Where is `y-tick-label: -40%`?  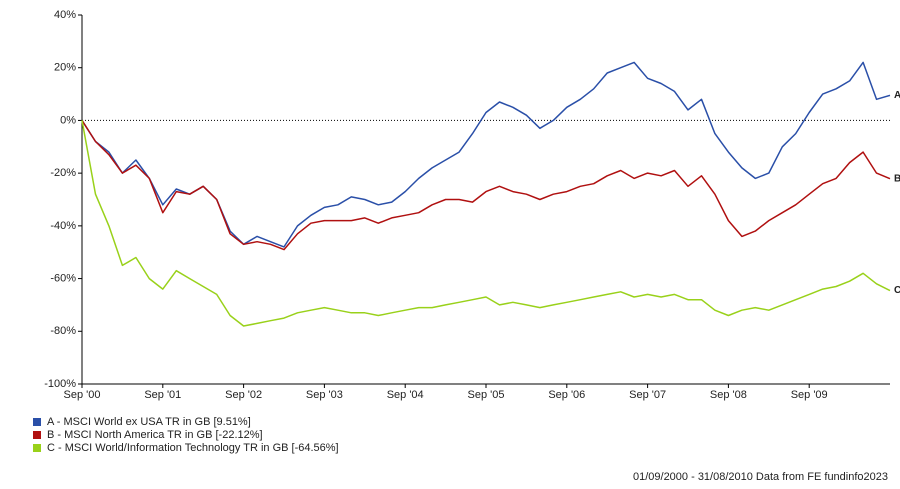
y-tick-label: -40% is located at coordinates (63, 226).